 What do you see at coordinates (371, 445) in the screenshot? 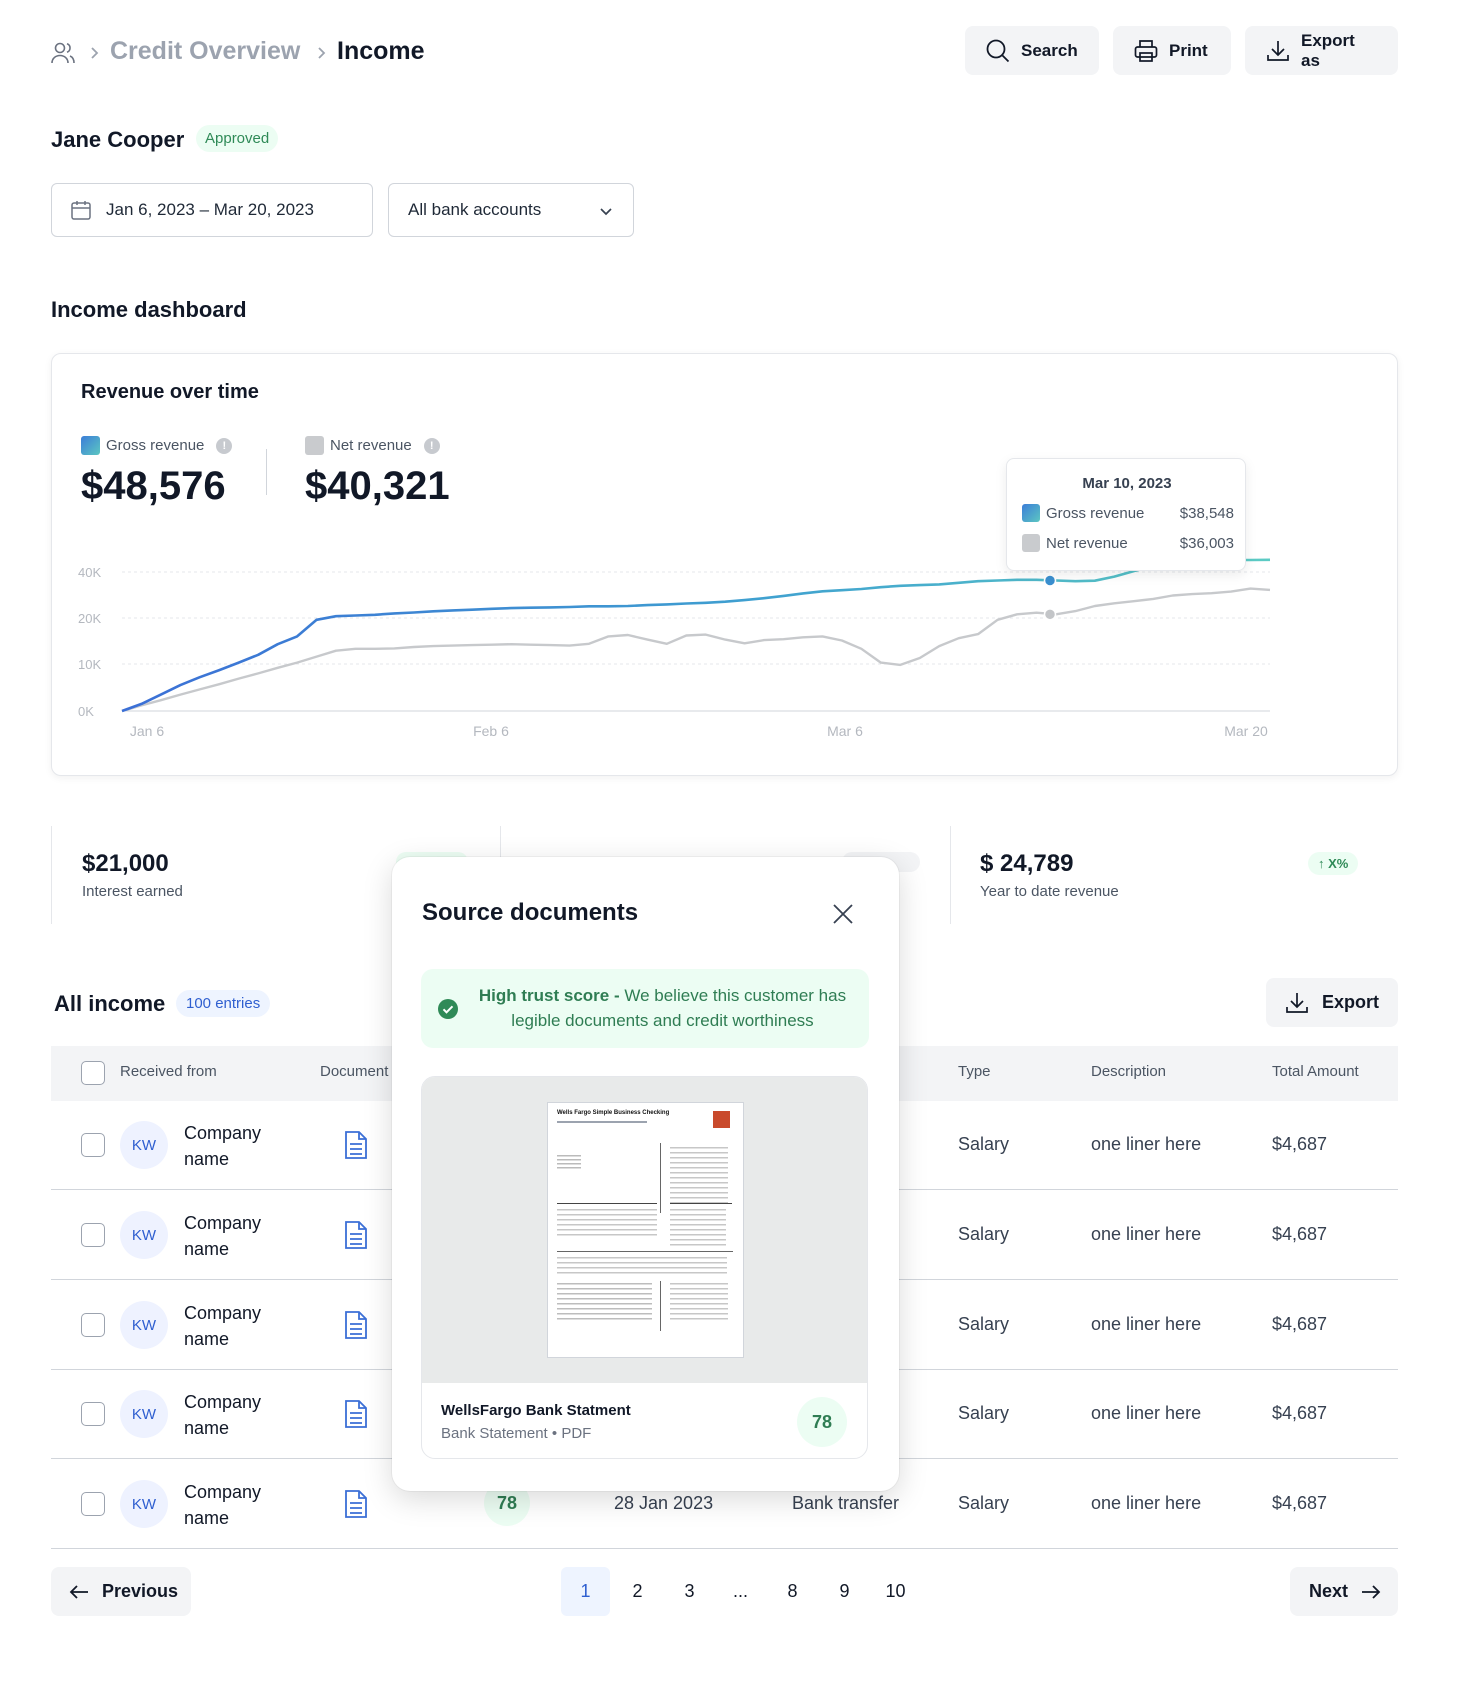
I see `net-label: Net revenue` at bounding box center [371, 445].